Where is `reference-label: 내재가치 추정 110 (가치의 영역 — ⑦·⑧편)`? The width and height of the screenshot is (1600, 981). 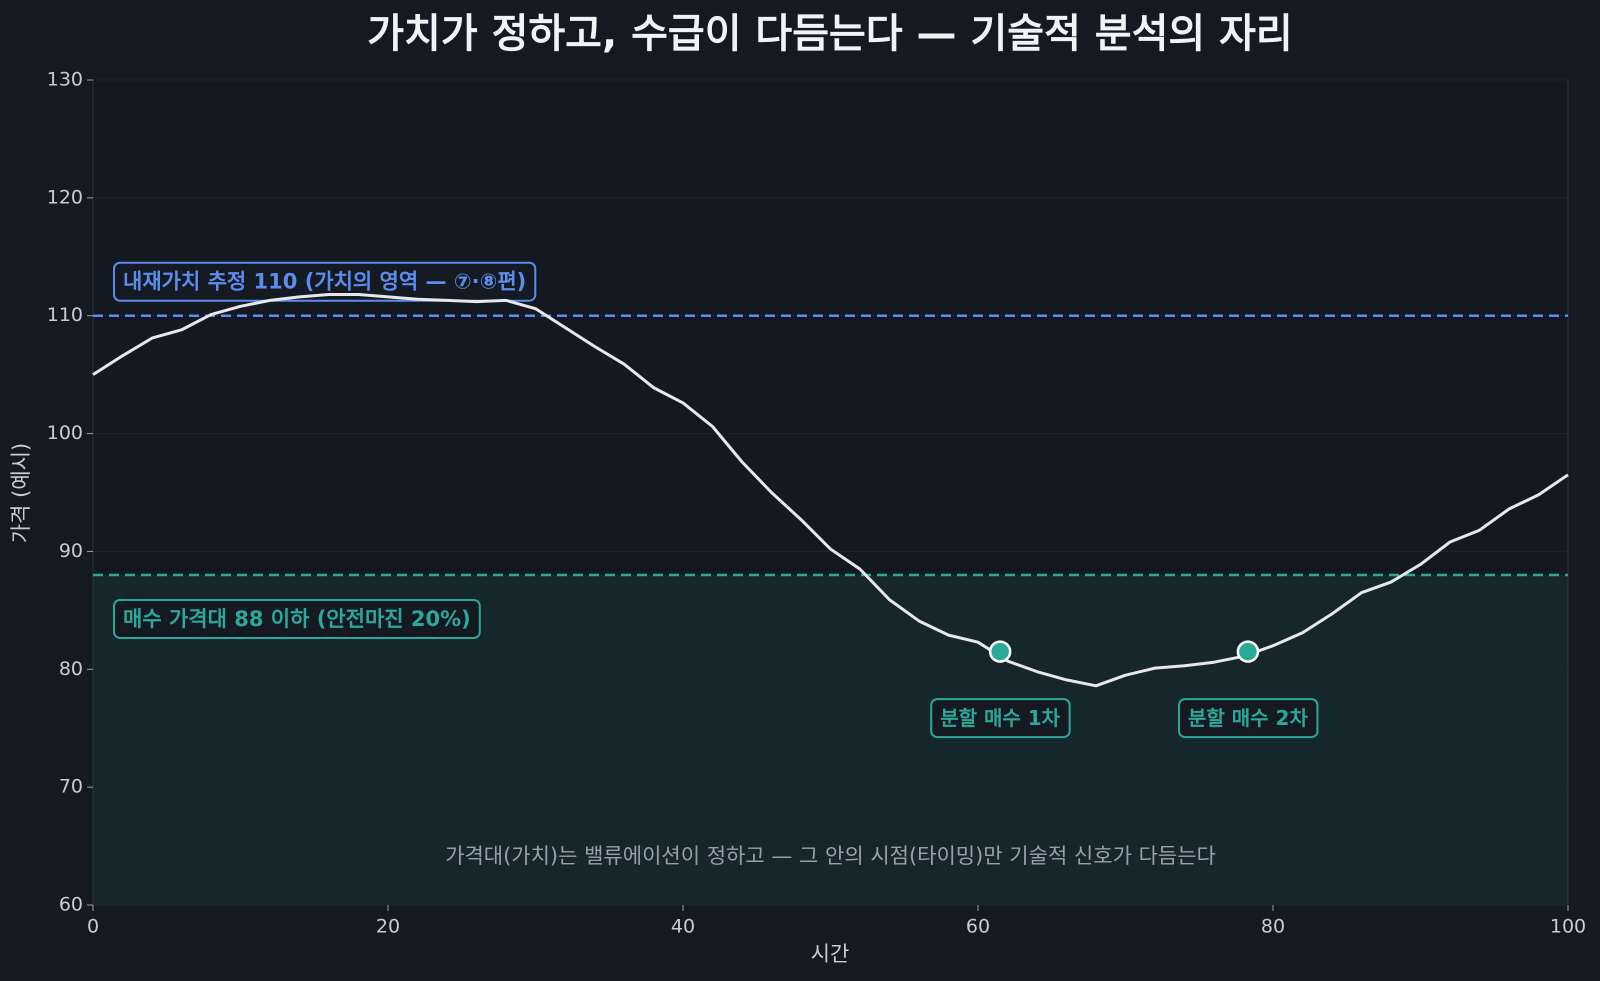
reference-label: 내재가치 추정 110 (가치의 영역 — ⑦·⑧편) is located at coordinates (324, 282).